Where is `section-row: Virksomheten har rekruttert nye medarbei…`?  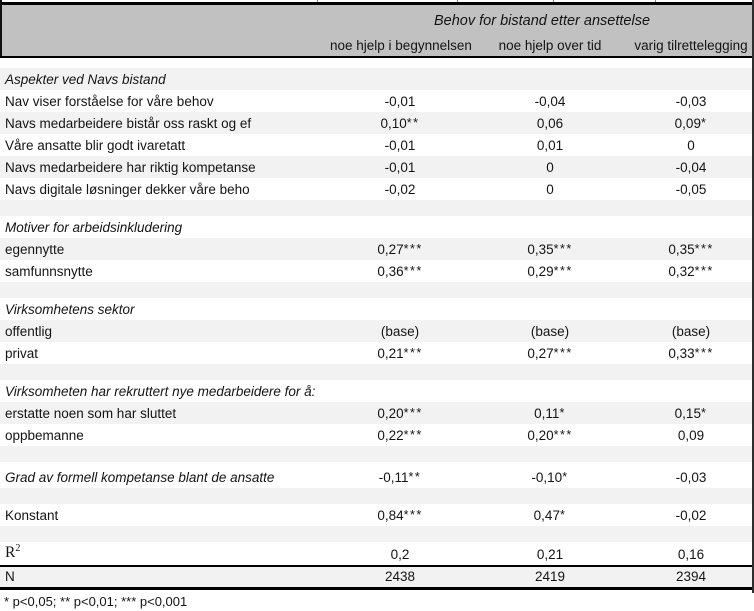 section-row: Virksomheten har rekruttert nye medarbei… is located at coordinates (377, 391).